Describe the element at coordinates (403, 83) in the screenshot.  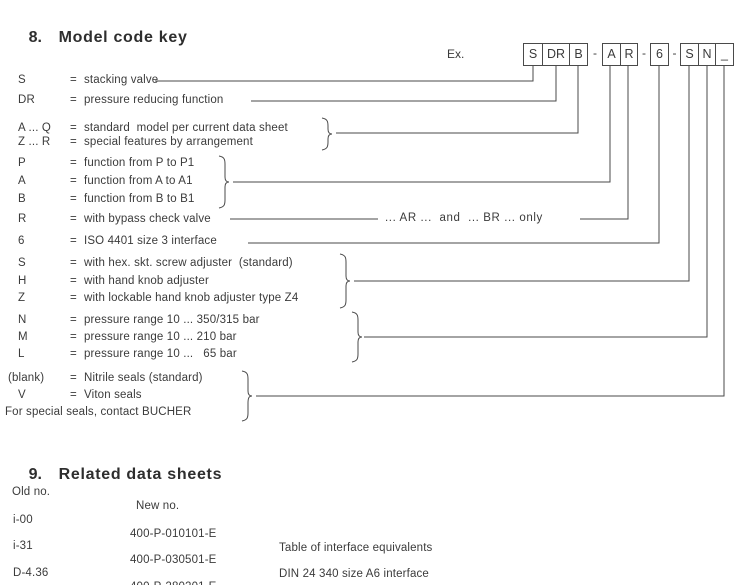
I see `connector-pressure-reducing` at that location.